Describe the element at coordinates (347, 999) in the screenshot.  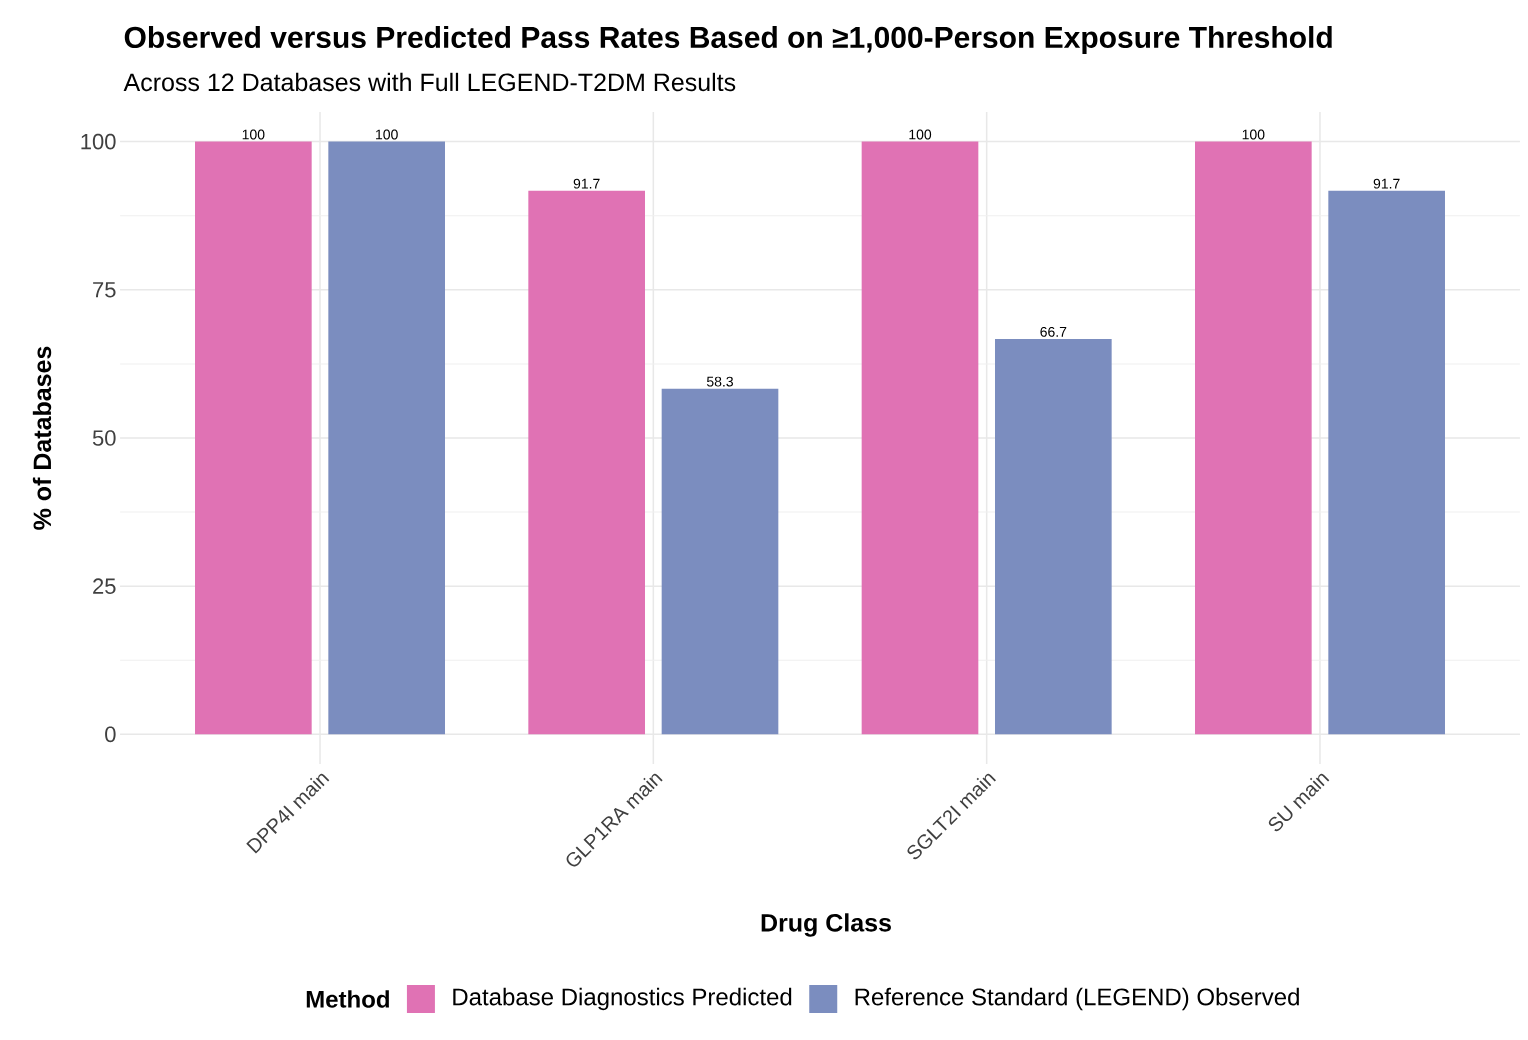
I see `legend-title: Method` at that location.